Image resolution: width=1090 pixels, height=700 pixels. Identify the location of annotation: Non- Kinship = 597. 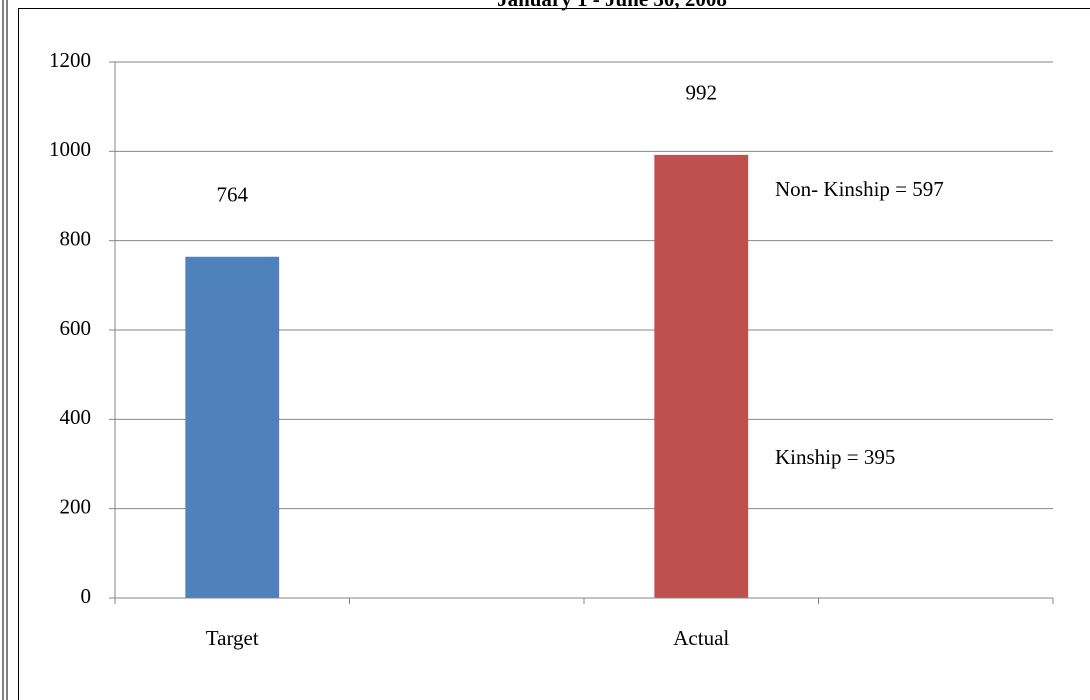
(859, 189).